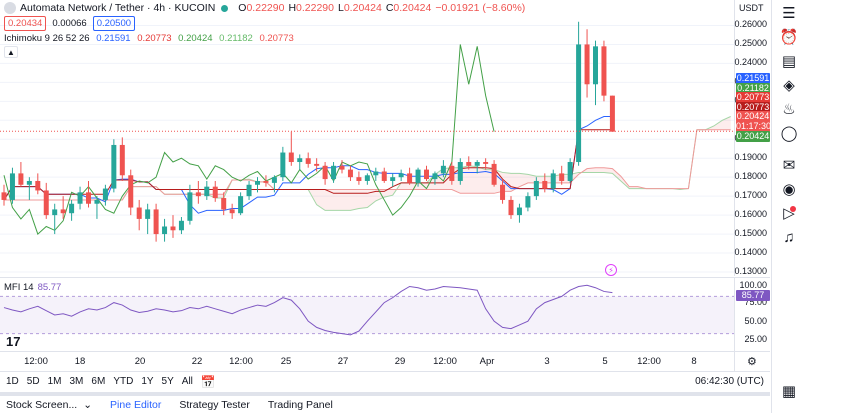  I want to click on time-axis-tick: 22, so click(197, 361).